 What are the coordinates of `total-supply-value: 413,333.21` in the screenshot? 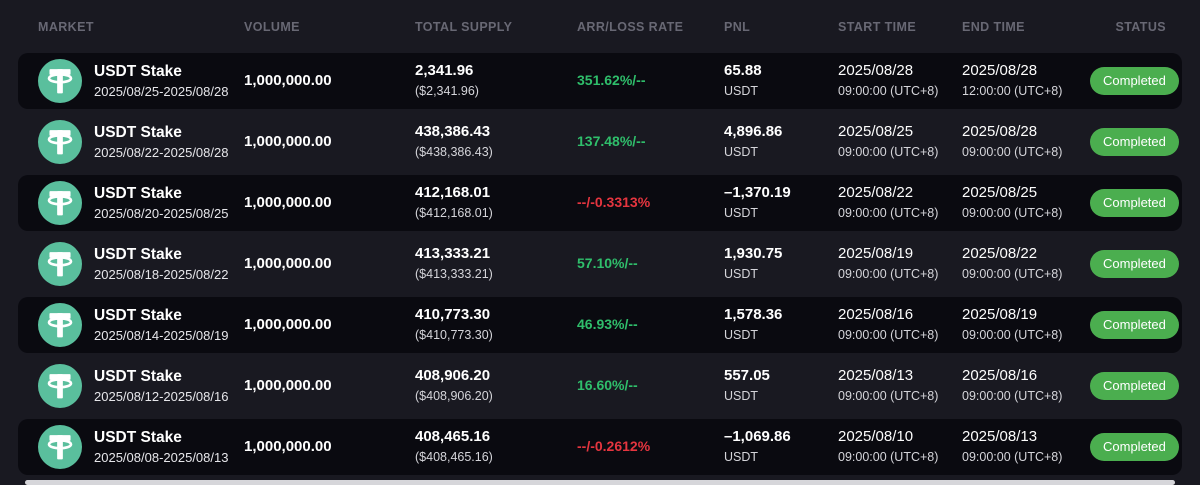 It's located at (453, 254).